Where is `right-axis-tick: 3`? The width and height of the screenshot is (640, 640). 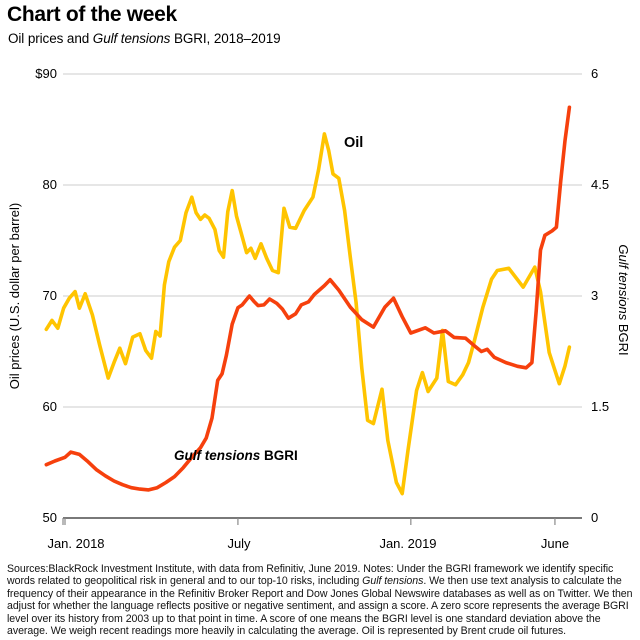
right-axis-tick: 3 is located at coordinates (595, 295).